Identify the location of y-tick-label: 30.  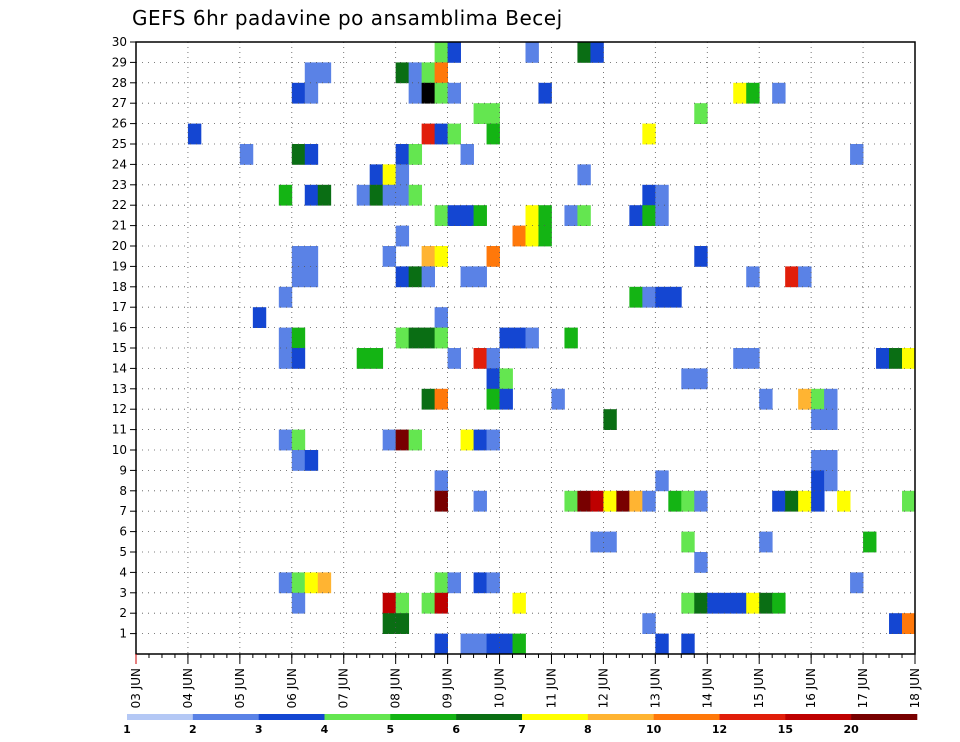
(119, 42).